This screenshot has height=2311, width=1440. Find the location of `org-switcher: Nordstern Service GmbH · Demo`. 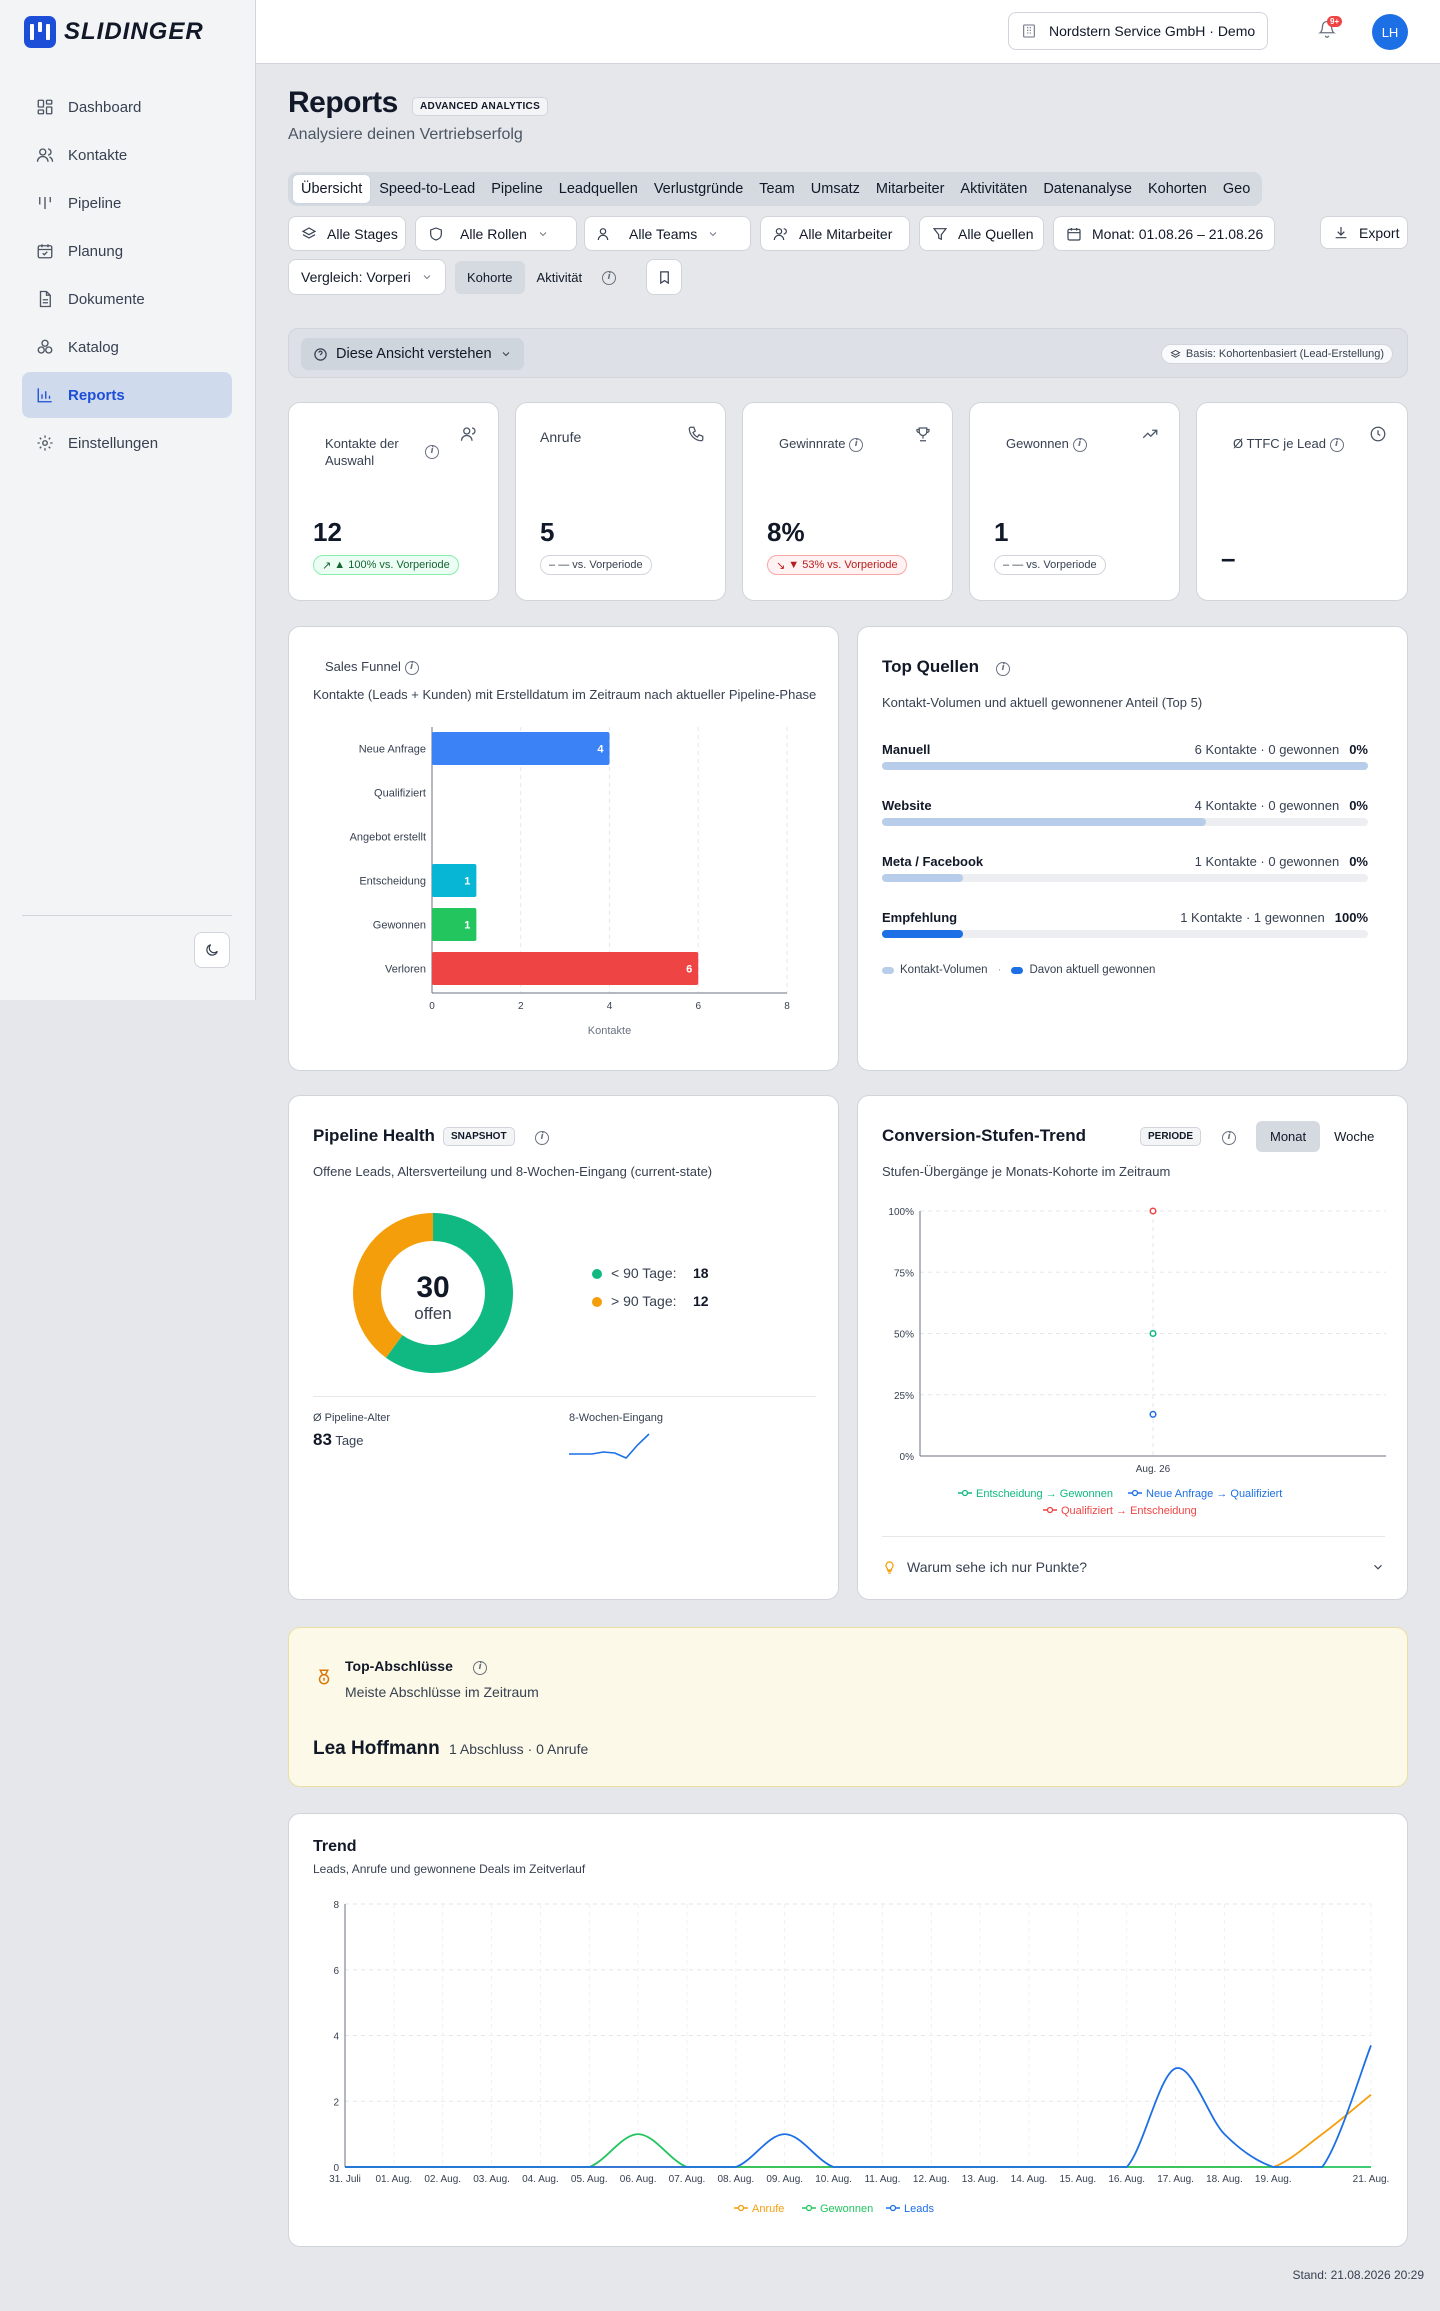

org-switcher: Nordstern Service GmbH · Demo is located at coordinates (1138, 31).